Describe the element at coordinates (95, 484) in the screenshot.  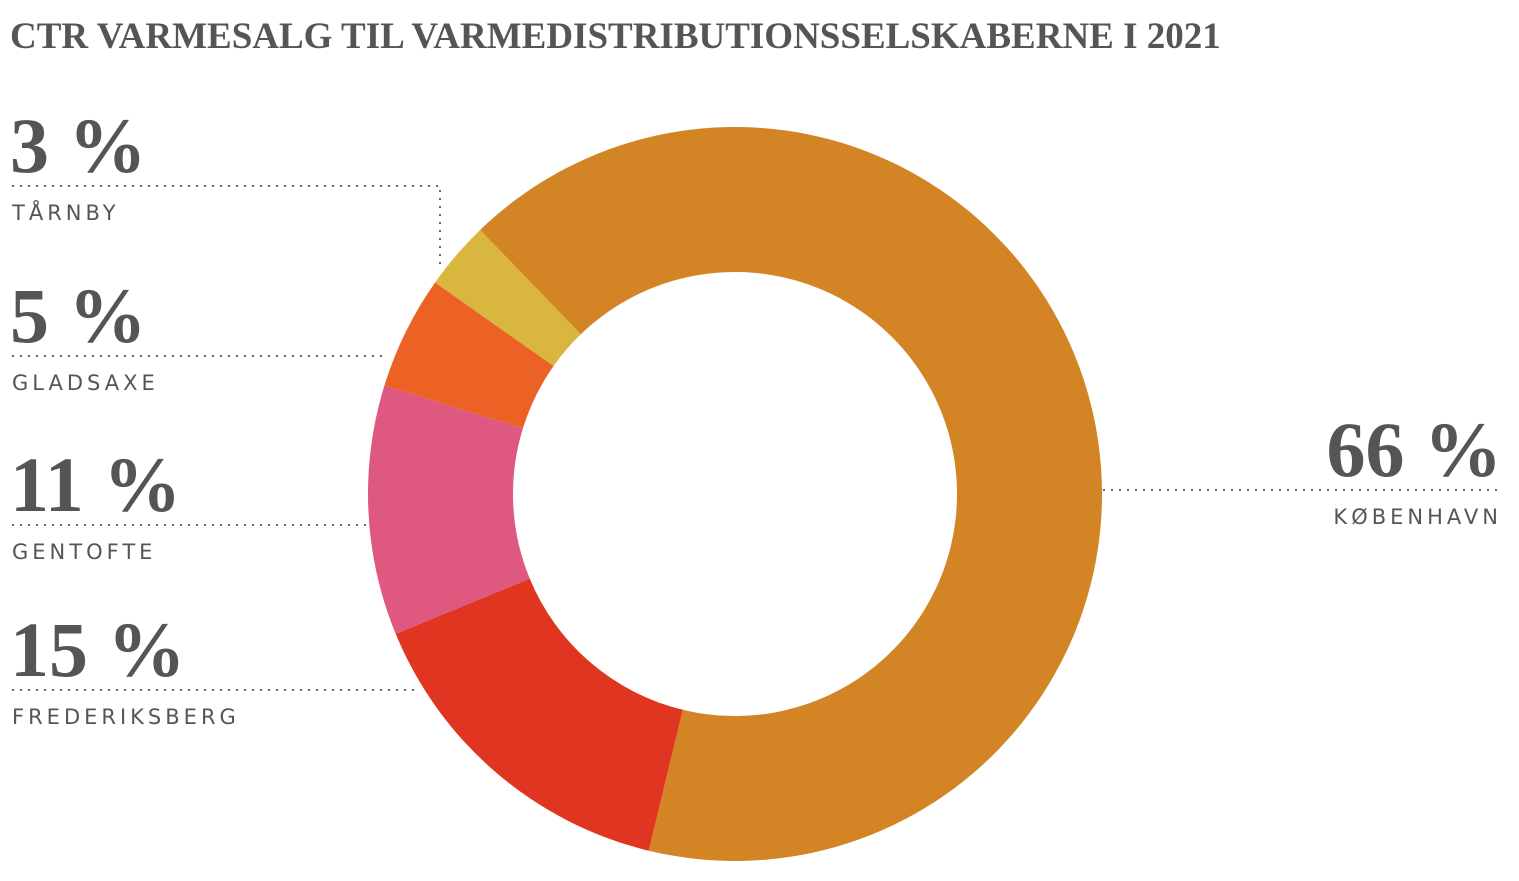
I see `value-label: 11 %` at that location.